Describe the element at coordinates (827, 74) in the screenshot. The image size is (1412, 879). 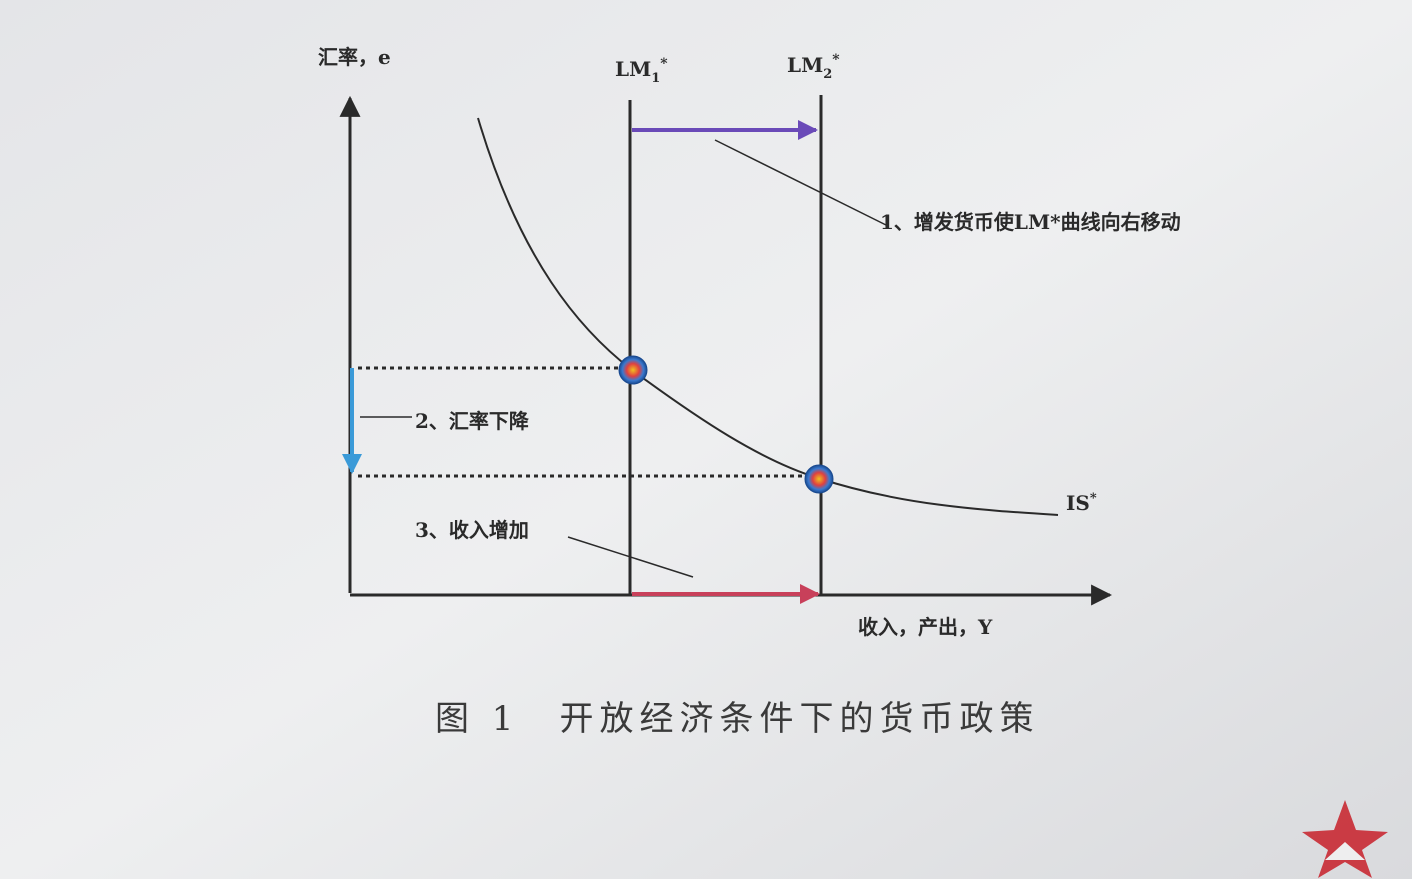
I see `label-sub: 2` at that location.